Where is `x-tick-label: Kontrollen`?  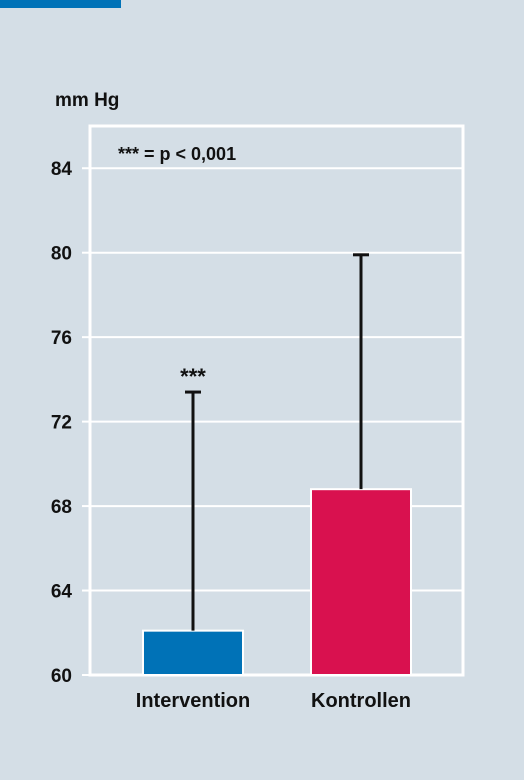
x-tick-label: Kontrollen is located at coordinates (361, 701).